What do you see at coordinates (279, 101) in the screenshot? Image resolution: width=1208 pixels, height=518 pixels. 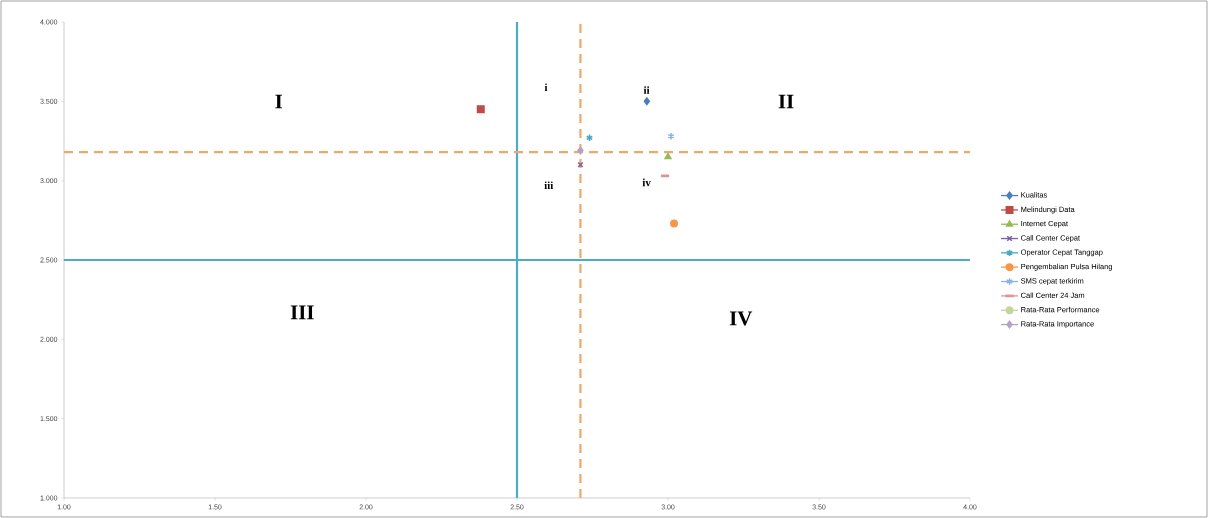 I see `annotation: I` at bounding box center [279, 101].